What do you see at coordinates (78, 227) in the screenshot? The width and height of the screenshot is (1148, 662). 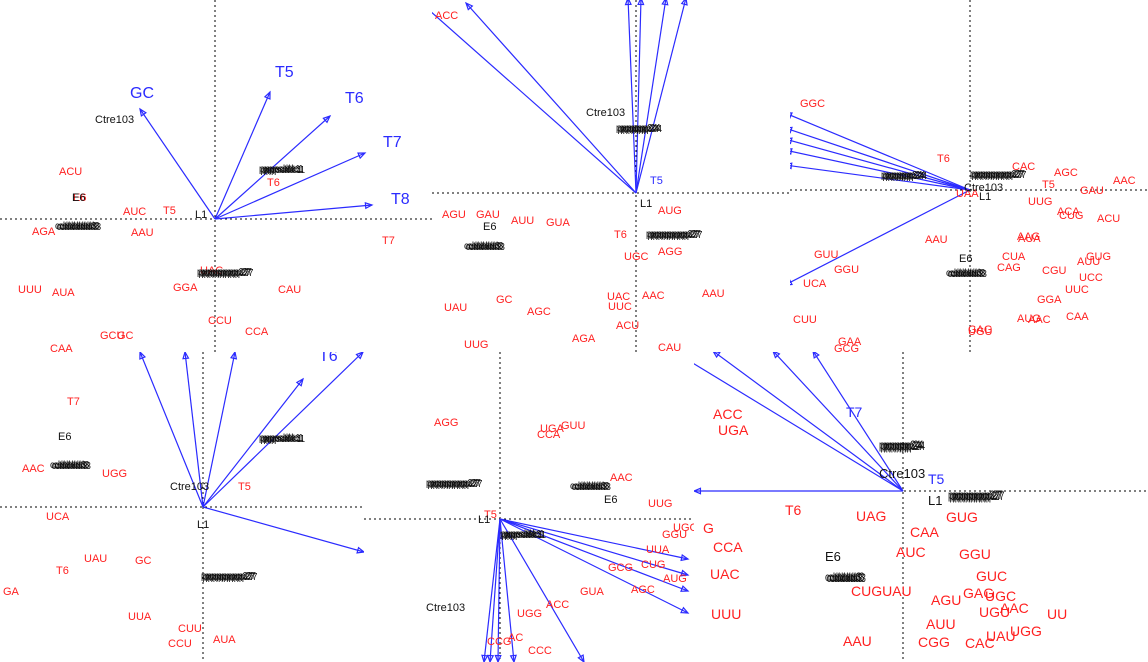 I see `overplotted-label: cdddddd3` at bounding box center [78, 227].